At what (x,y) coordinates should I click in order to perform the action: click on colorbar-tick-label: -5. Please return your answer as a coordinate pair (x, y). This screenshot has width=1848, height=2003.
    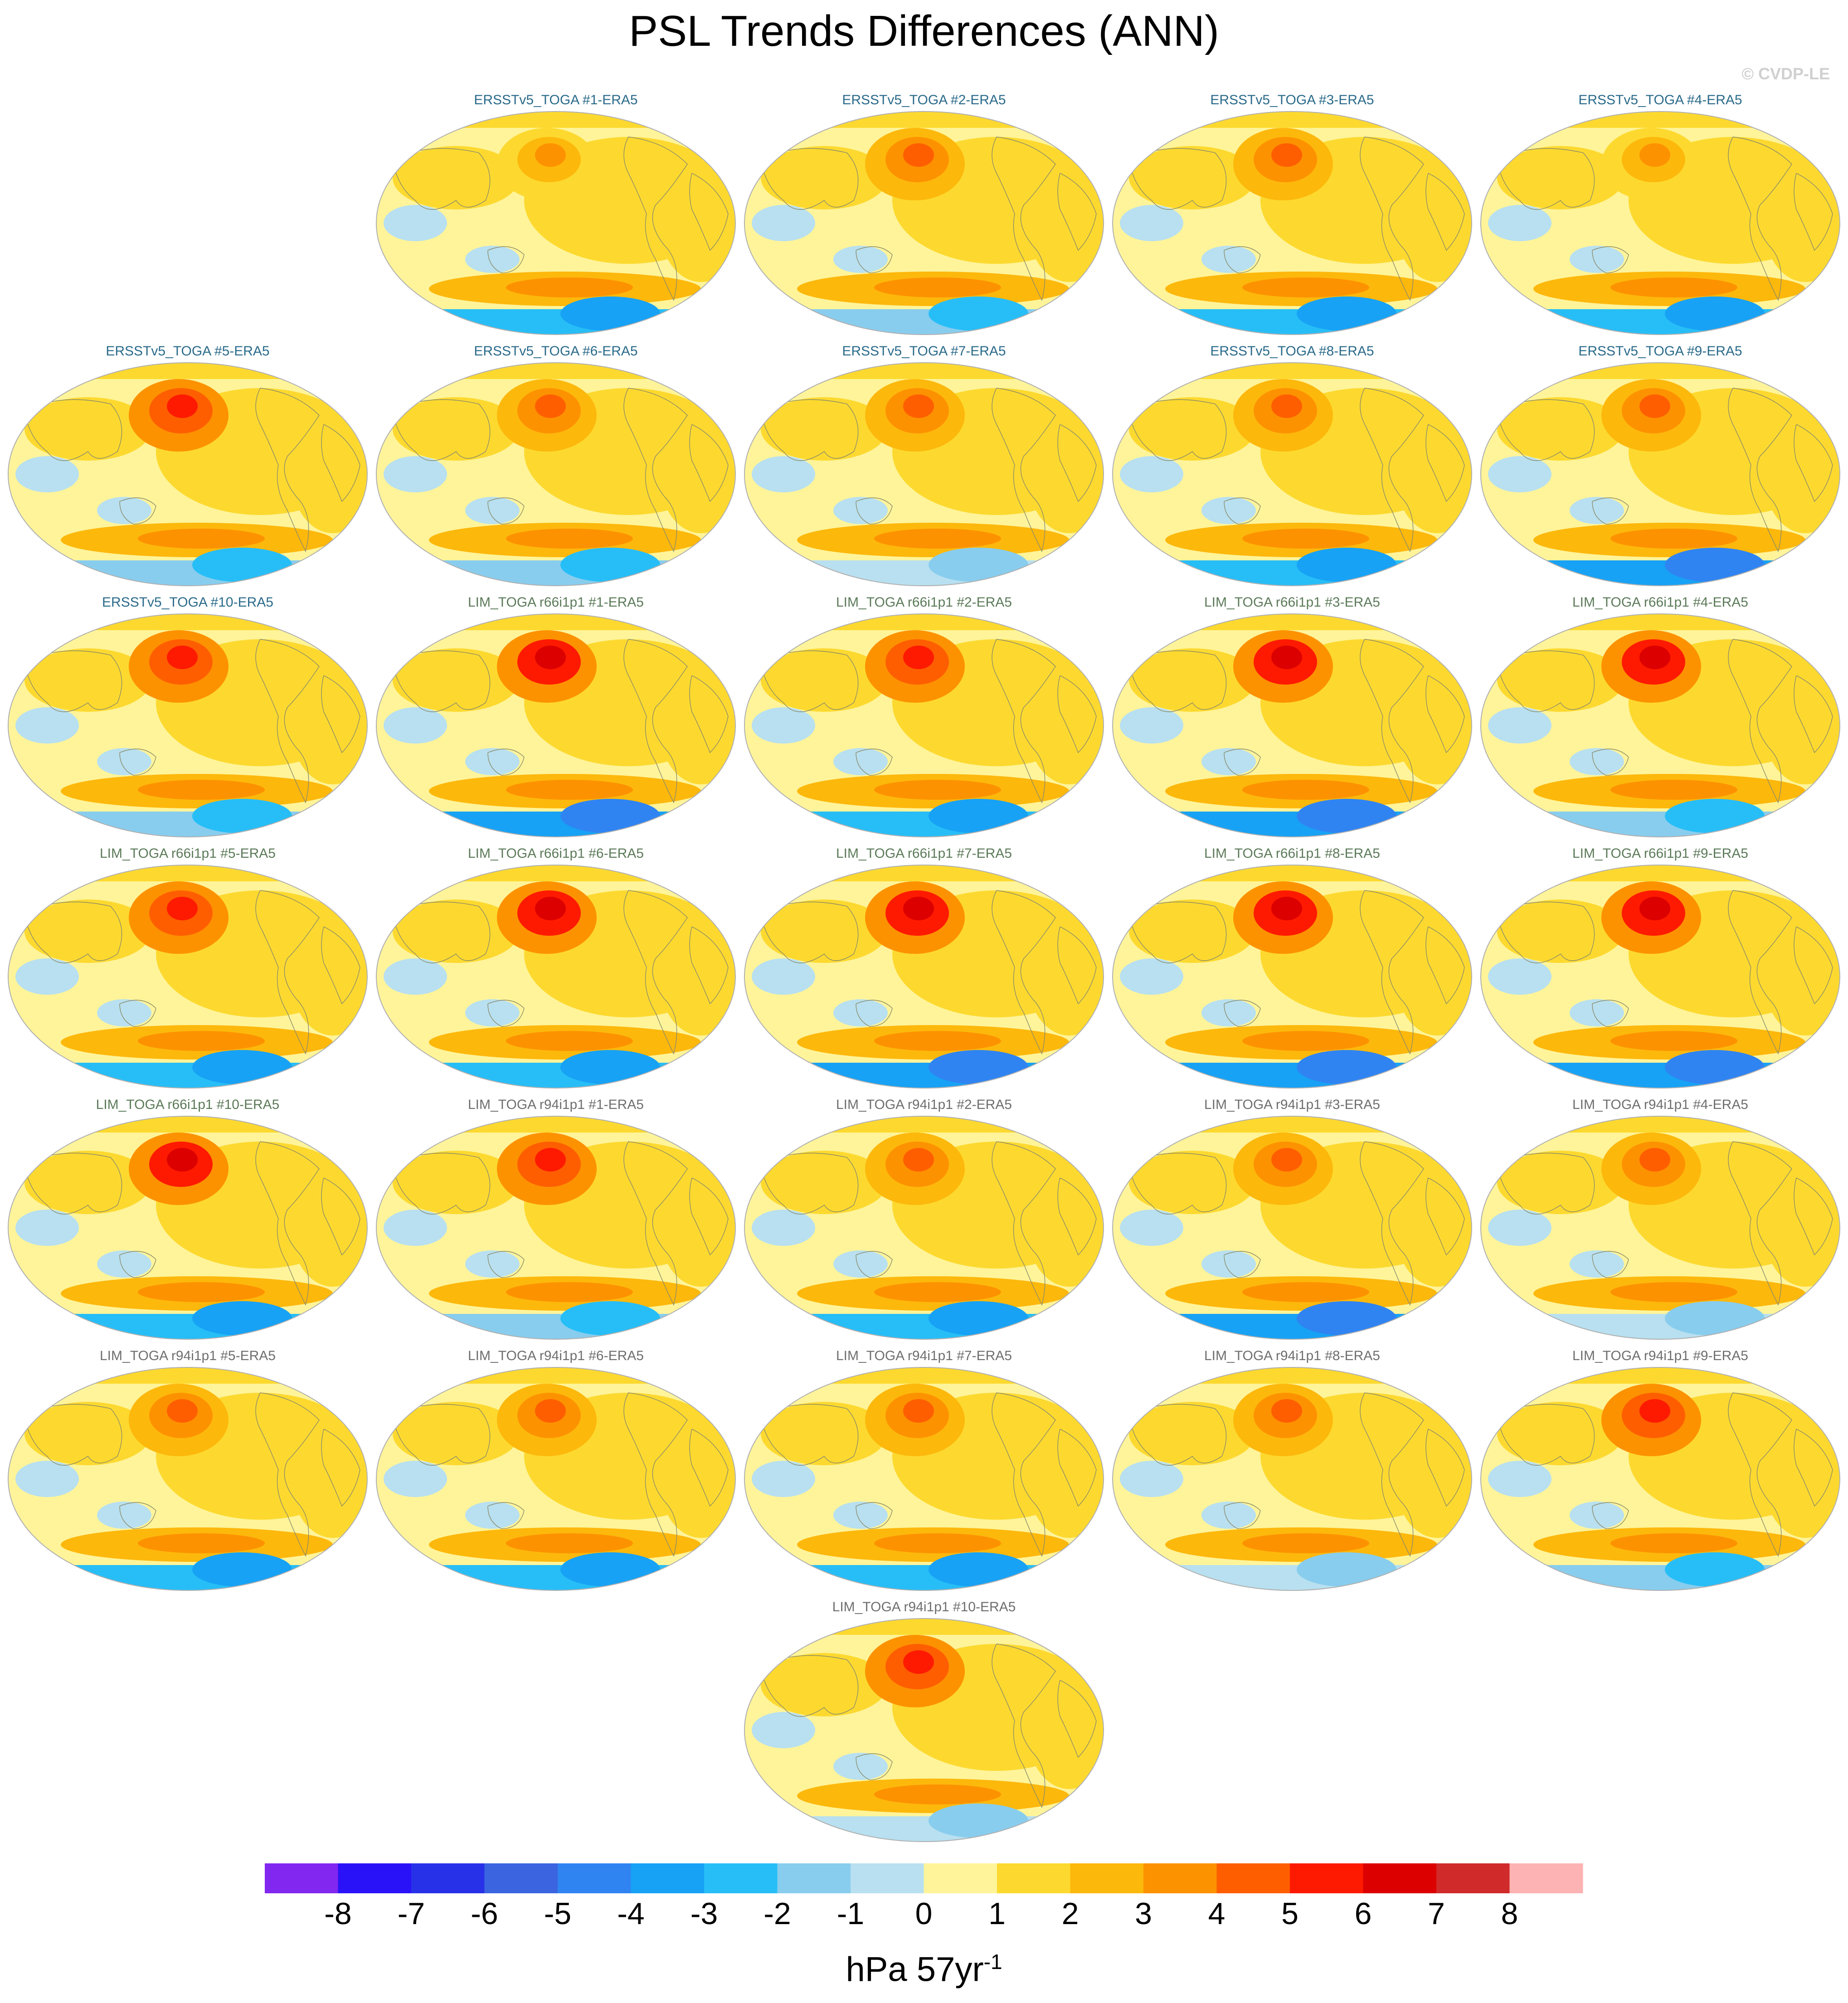
    Looking at the image, I should click on (558, 1914).